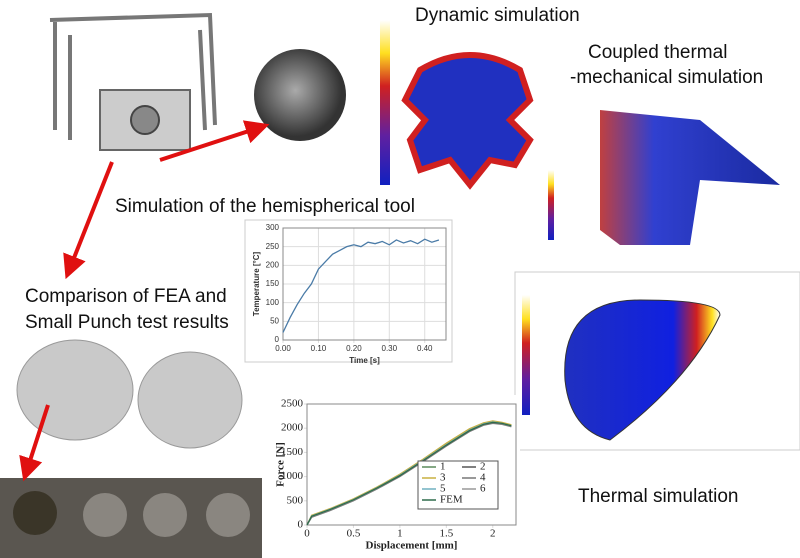  Describe the element at coordinates (354, 534) in the screenshot. I see `x-tick-label: 0.5` at that location.